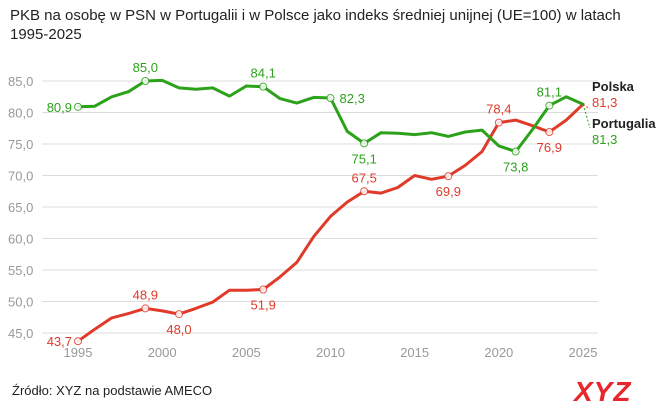 The width and height of the screenshot is (672, 414). Describe the element at coordinates (246, 352) in the screenshot. I see `x-tick-label: 2005` at that location.